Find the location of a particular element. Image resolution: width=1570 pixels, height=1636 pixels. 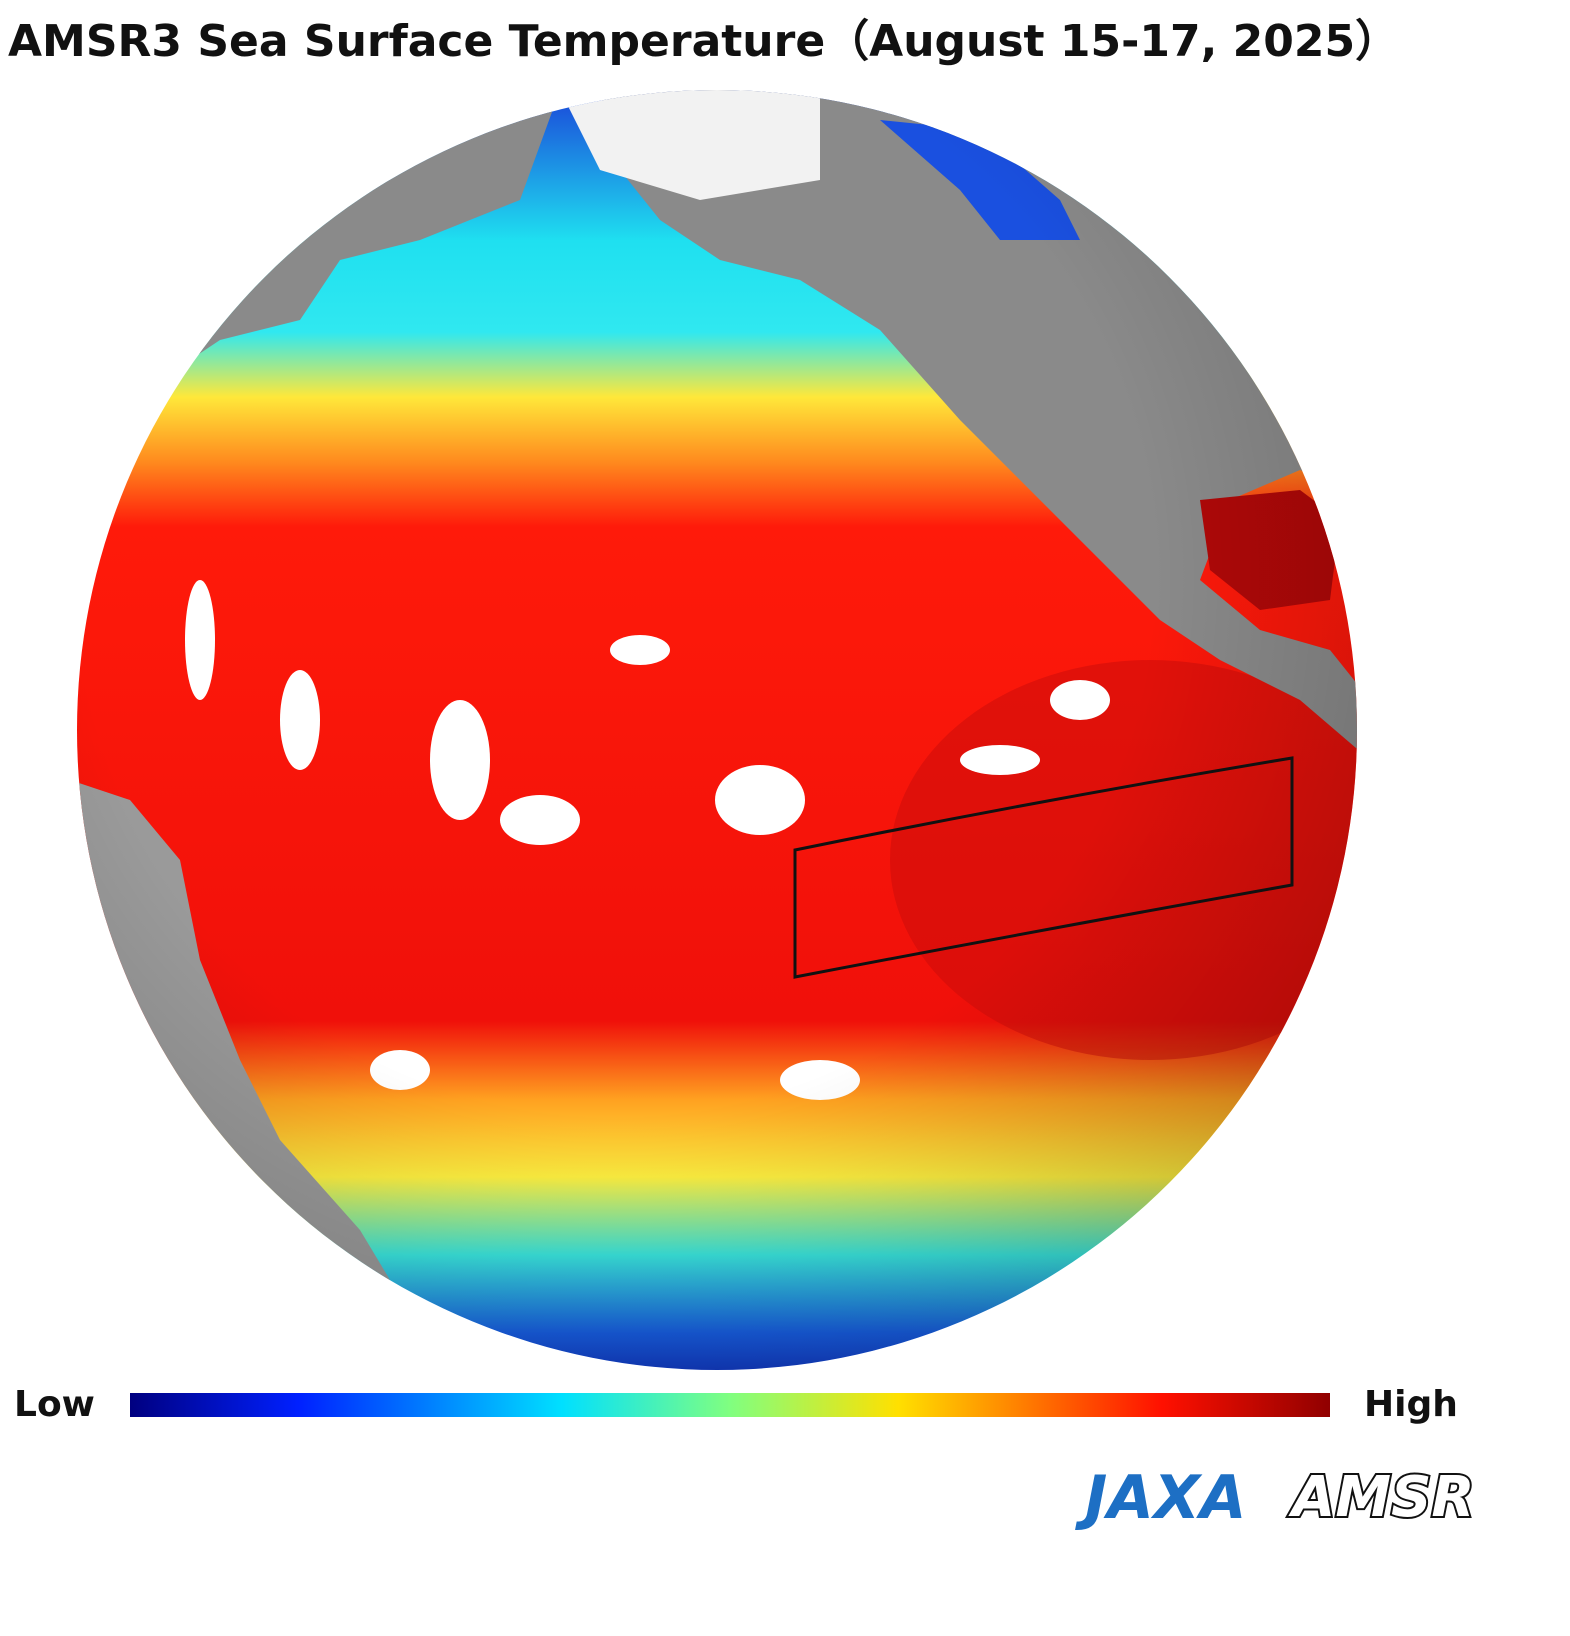

colorbar-low: Low is located at coordinates (54, 1404).